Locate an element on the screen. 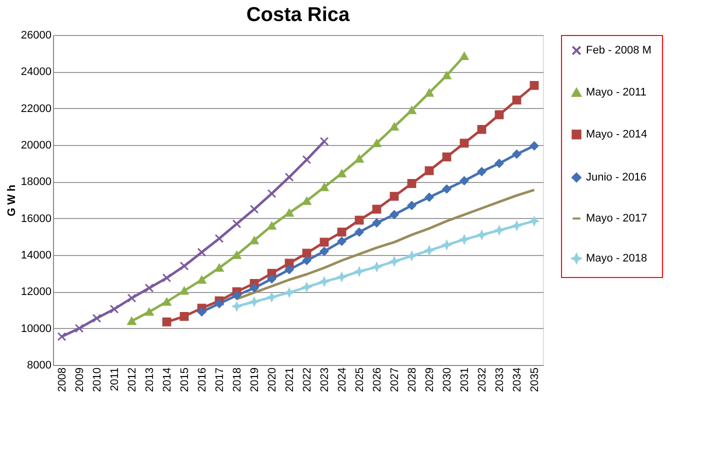 The height and width of the screenshot is (458, 725). y-tick-label: 18000 is located at coordinates (36, 182).